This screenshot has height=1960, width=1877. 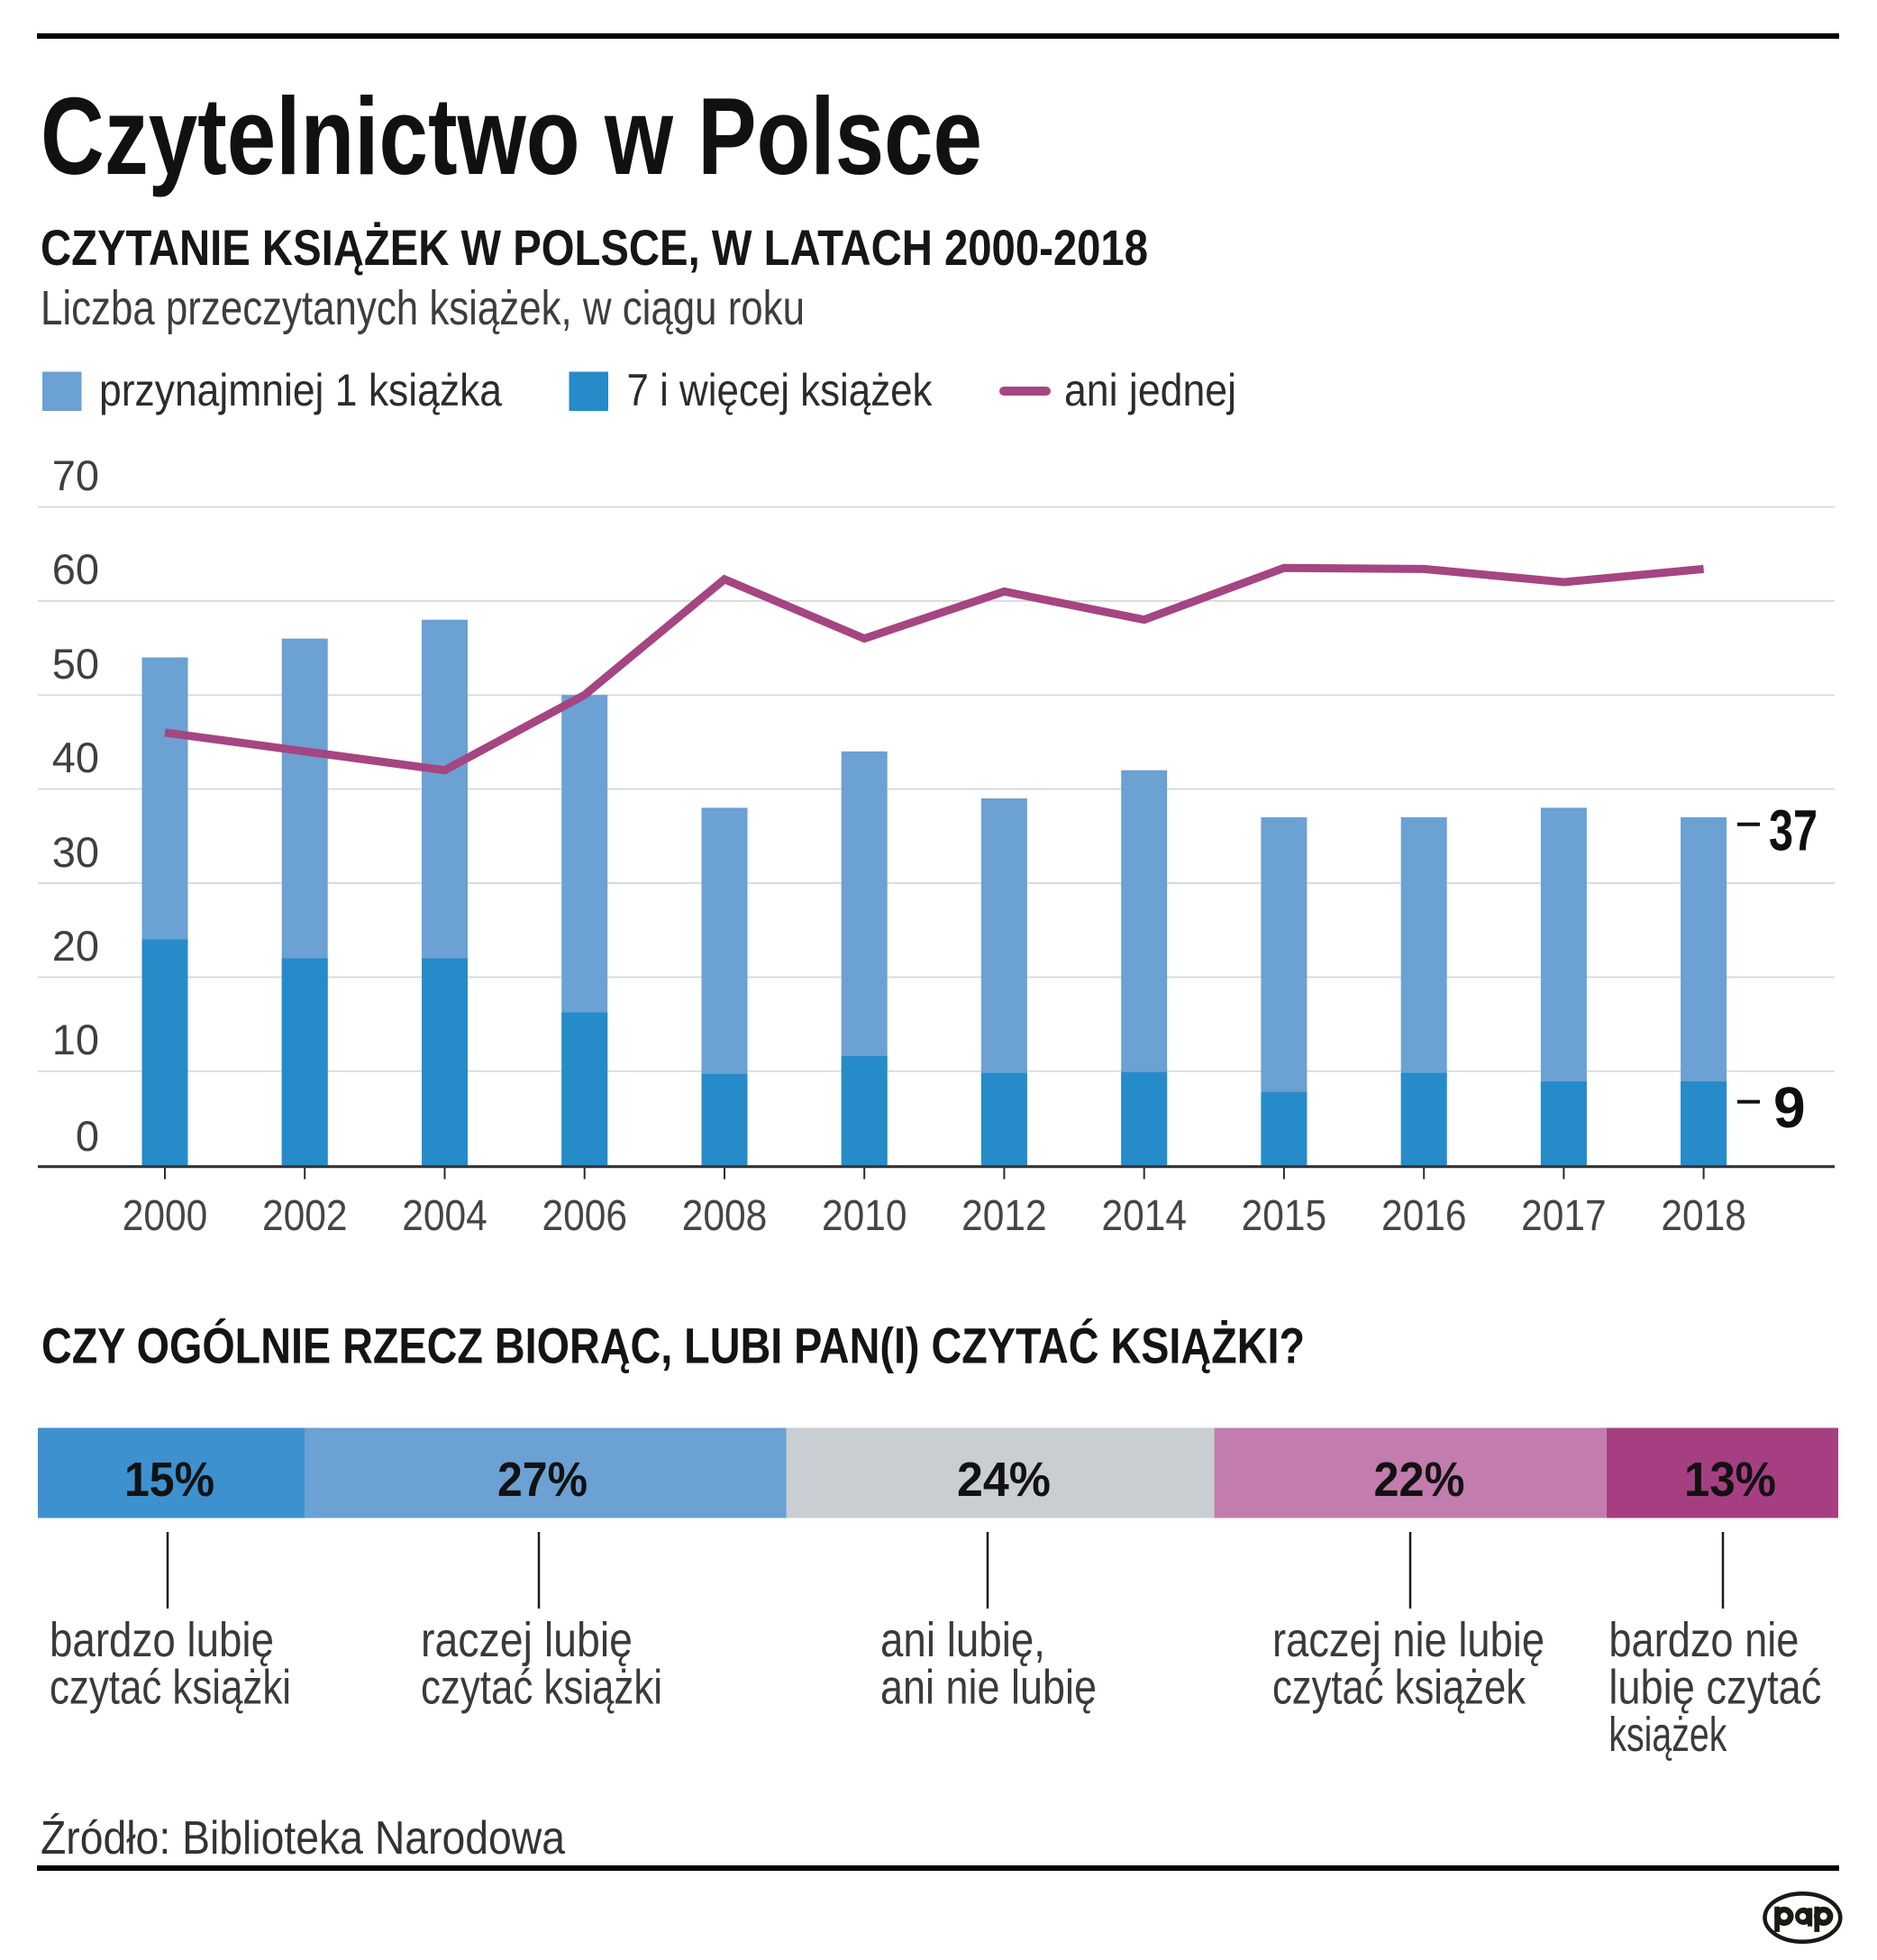 What do you see at coordinates (75, 757) in the screenshot?
I see `svg-text: 40` at bounding box center [75, 757].